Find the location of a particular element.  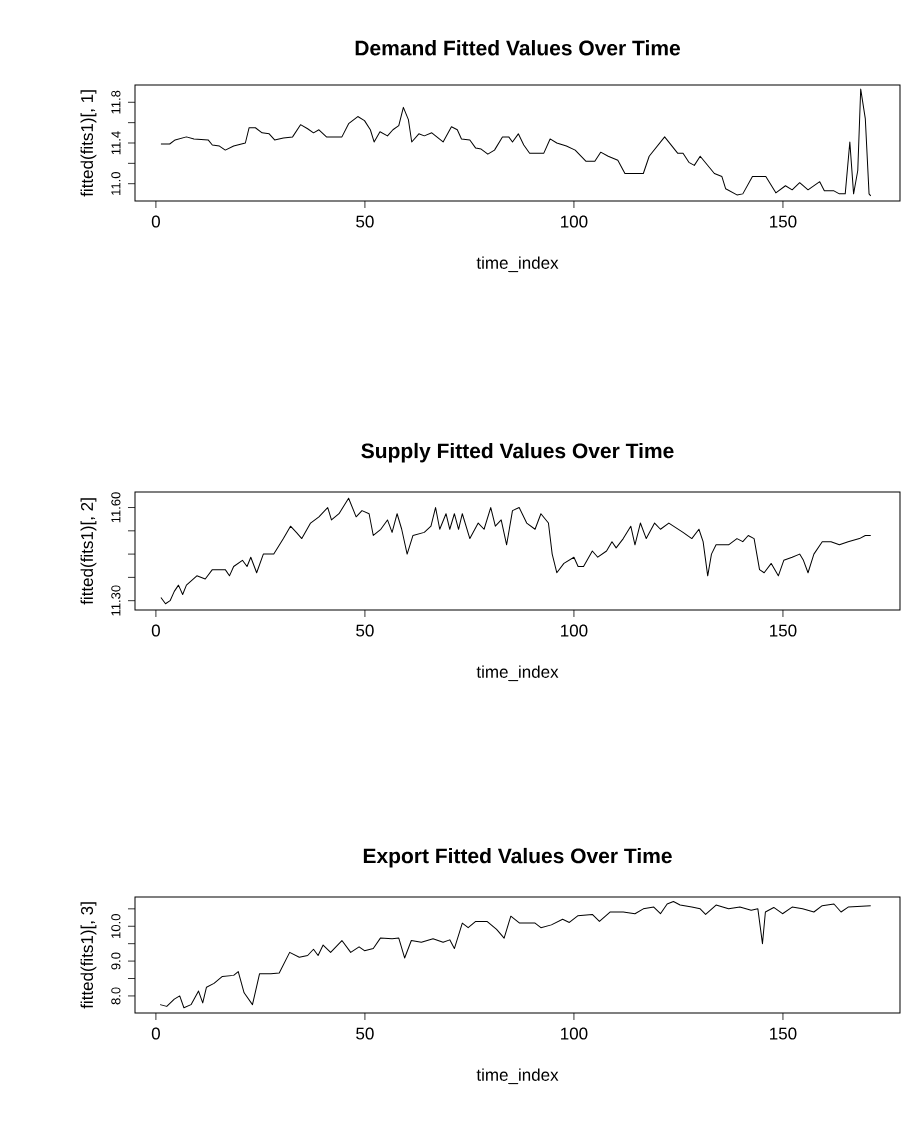

y-tick-label: 10.0 is located at coordinates (116, 926).